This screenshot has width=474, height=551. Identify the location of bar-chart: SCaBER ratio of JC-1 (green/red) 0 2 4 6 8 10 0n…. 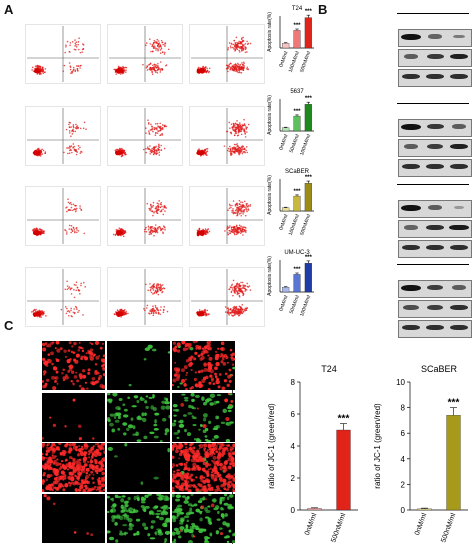
(420, 454).